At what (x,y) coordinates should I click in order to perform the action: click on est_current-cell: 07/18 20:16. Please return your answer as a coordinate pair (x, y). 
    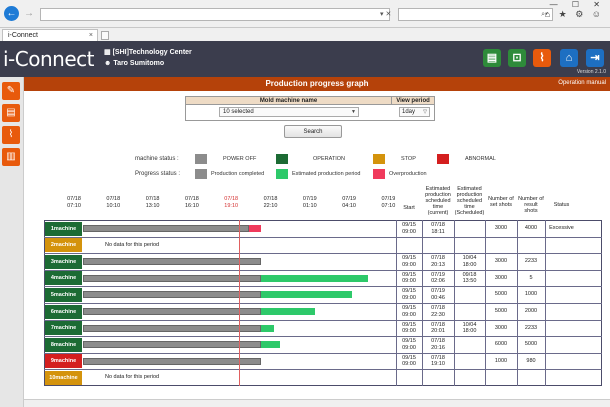
    Looking at the image, I should click on (438, 344).